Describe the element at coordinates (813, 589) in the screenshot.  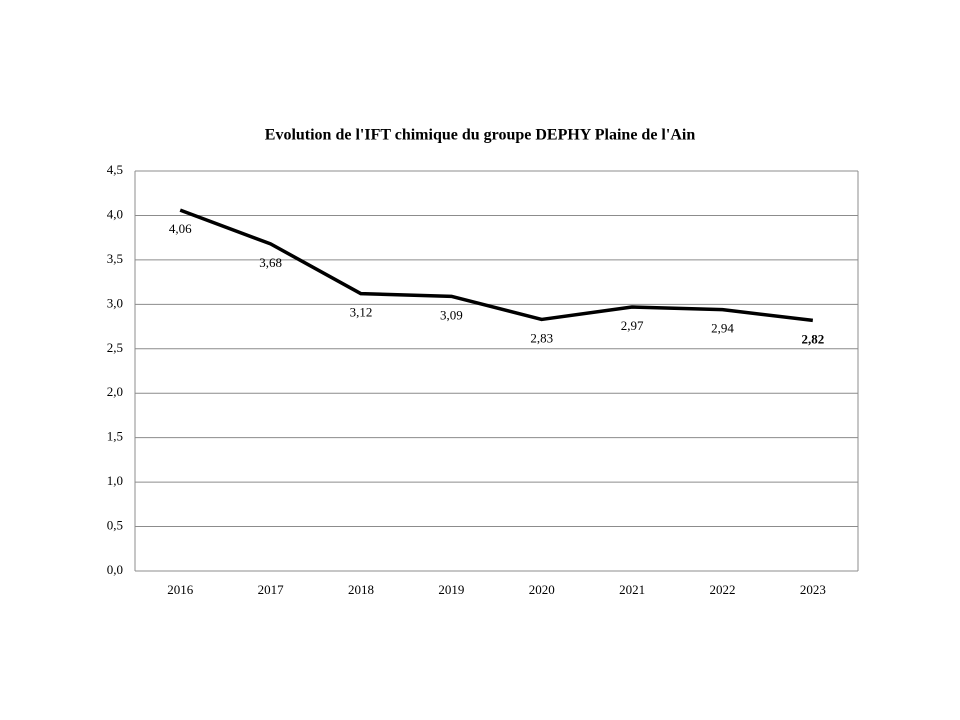
I see `x-tick-label: 2023` at that location.